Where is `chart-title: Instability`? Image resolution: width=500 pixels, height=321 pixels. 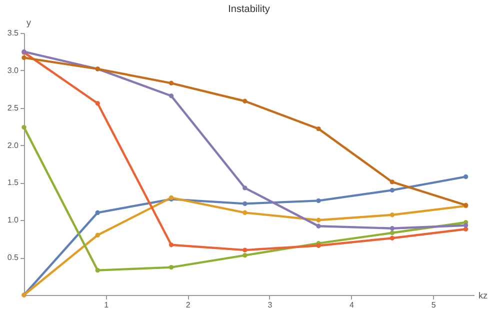
chart-title: Instability is located at coordinates (249, 9).